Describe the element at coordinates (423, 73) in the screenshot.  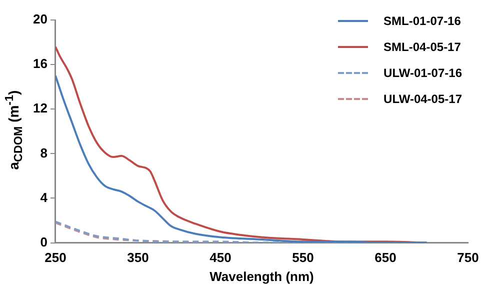
I see `legend-label: ULW-01-07-16` at that location.